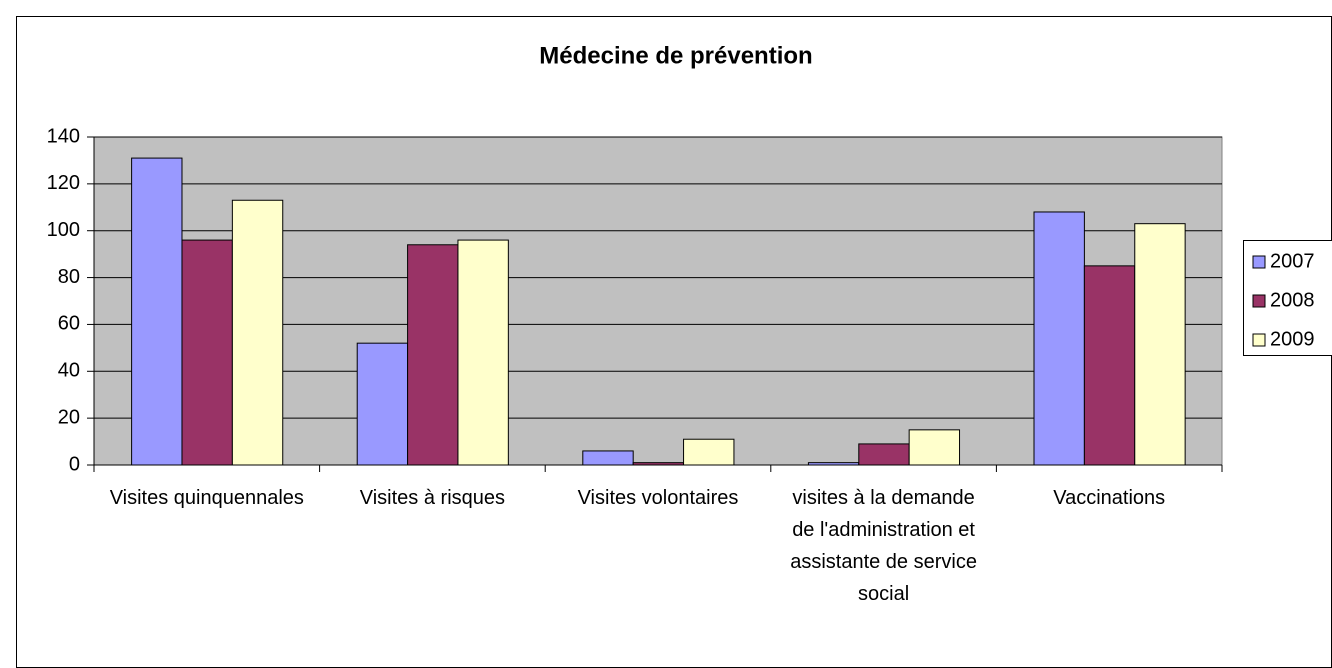  What do you see at coordinates (206, 498) in the screenshot?
I see `x-tick-label: Visites quinquennales` at bounding box center [206, 498].